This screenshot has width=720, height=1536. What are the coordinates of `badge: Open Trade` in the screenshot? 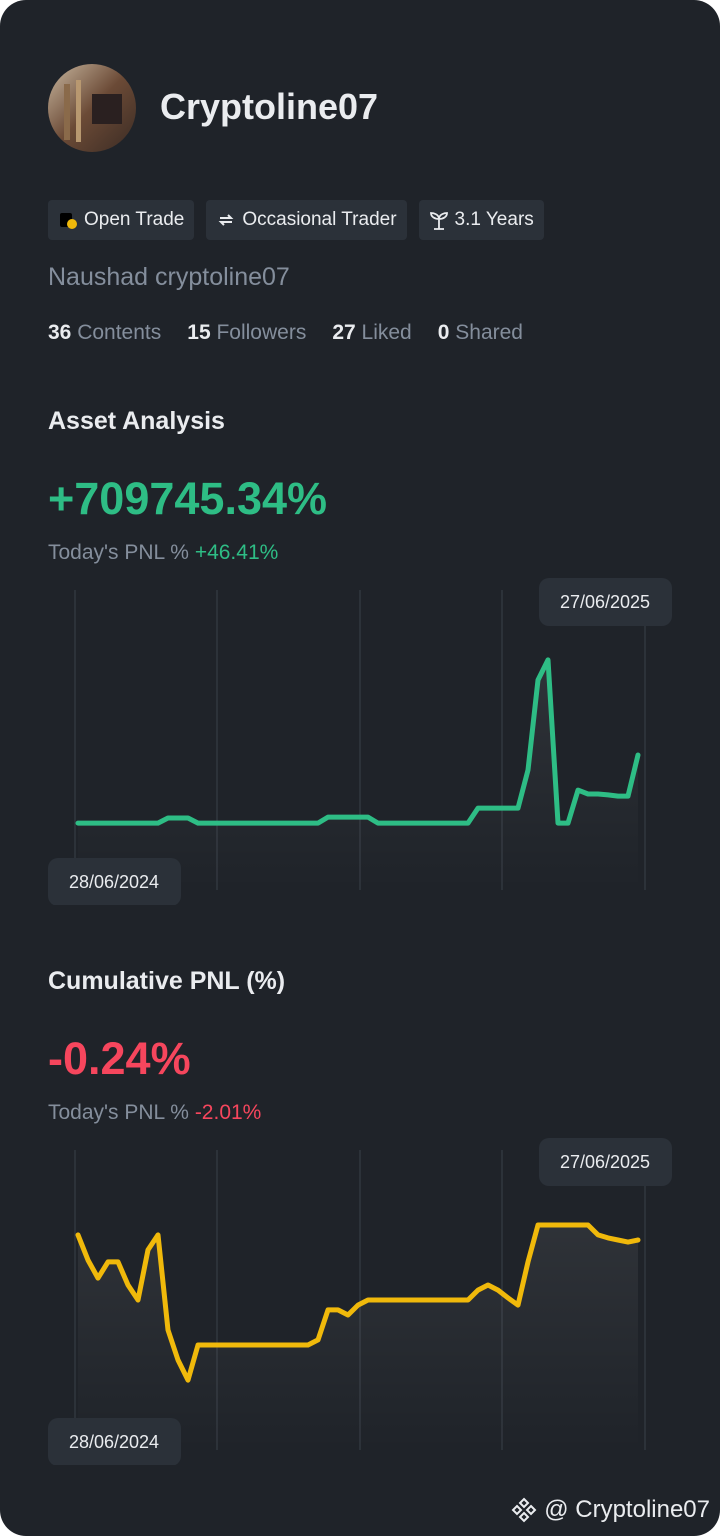 It's located at (121, 220).